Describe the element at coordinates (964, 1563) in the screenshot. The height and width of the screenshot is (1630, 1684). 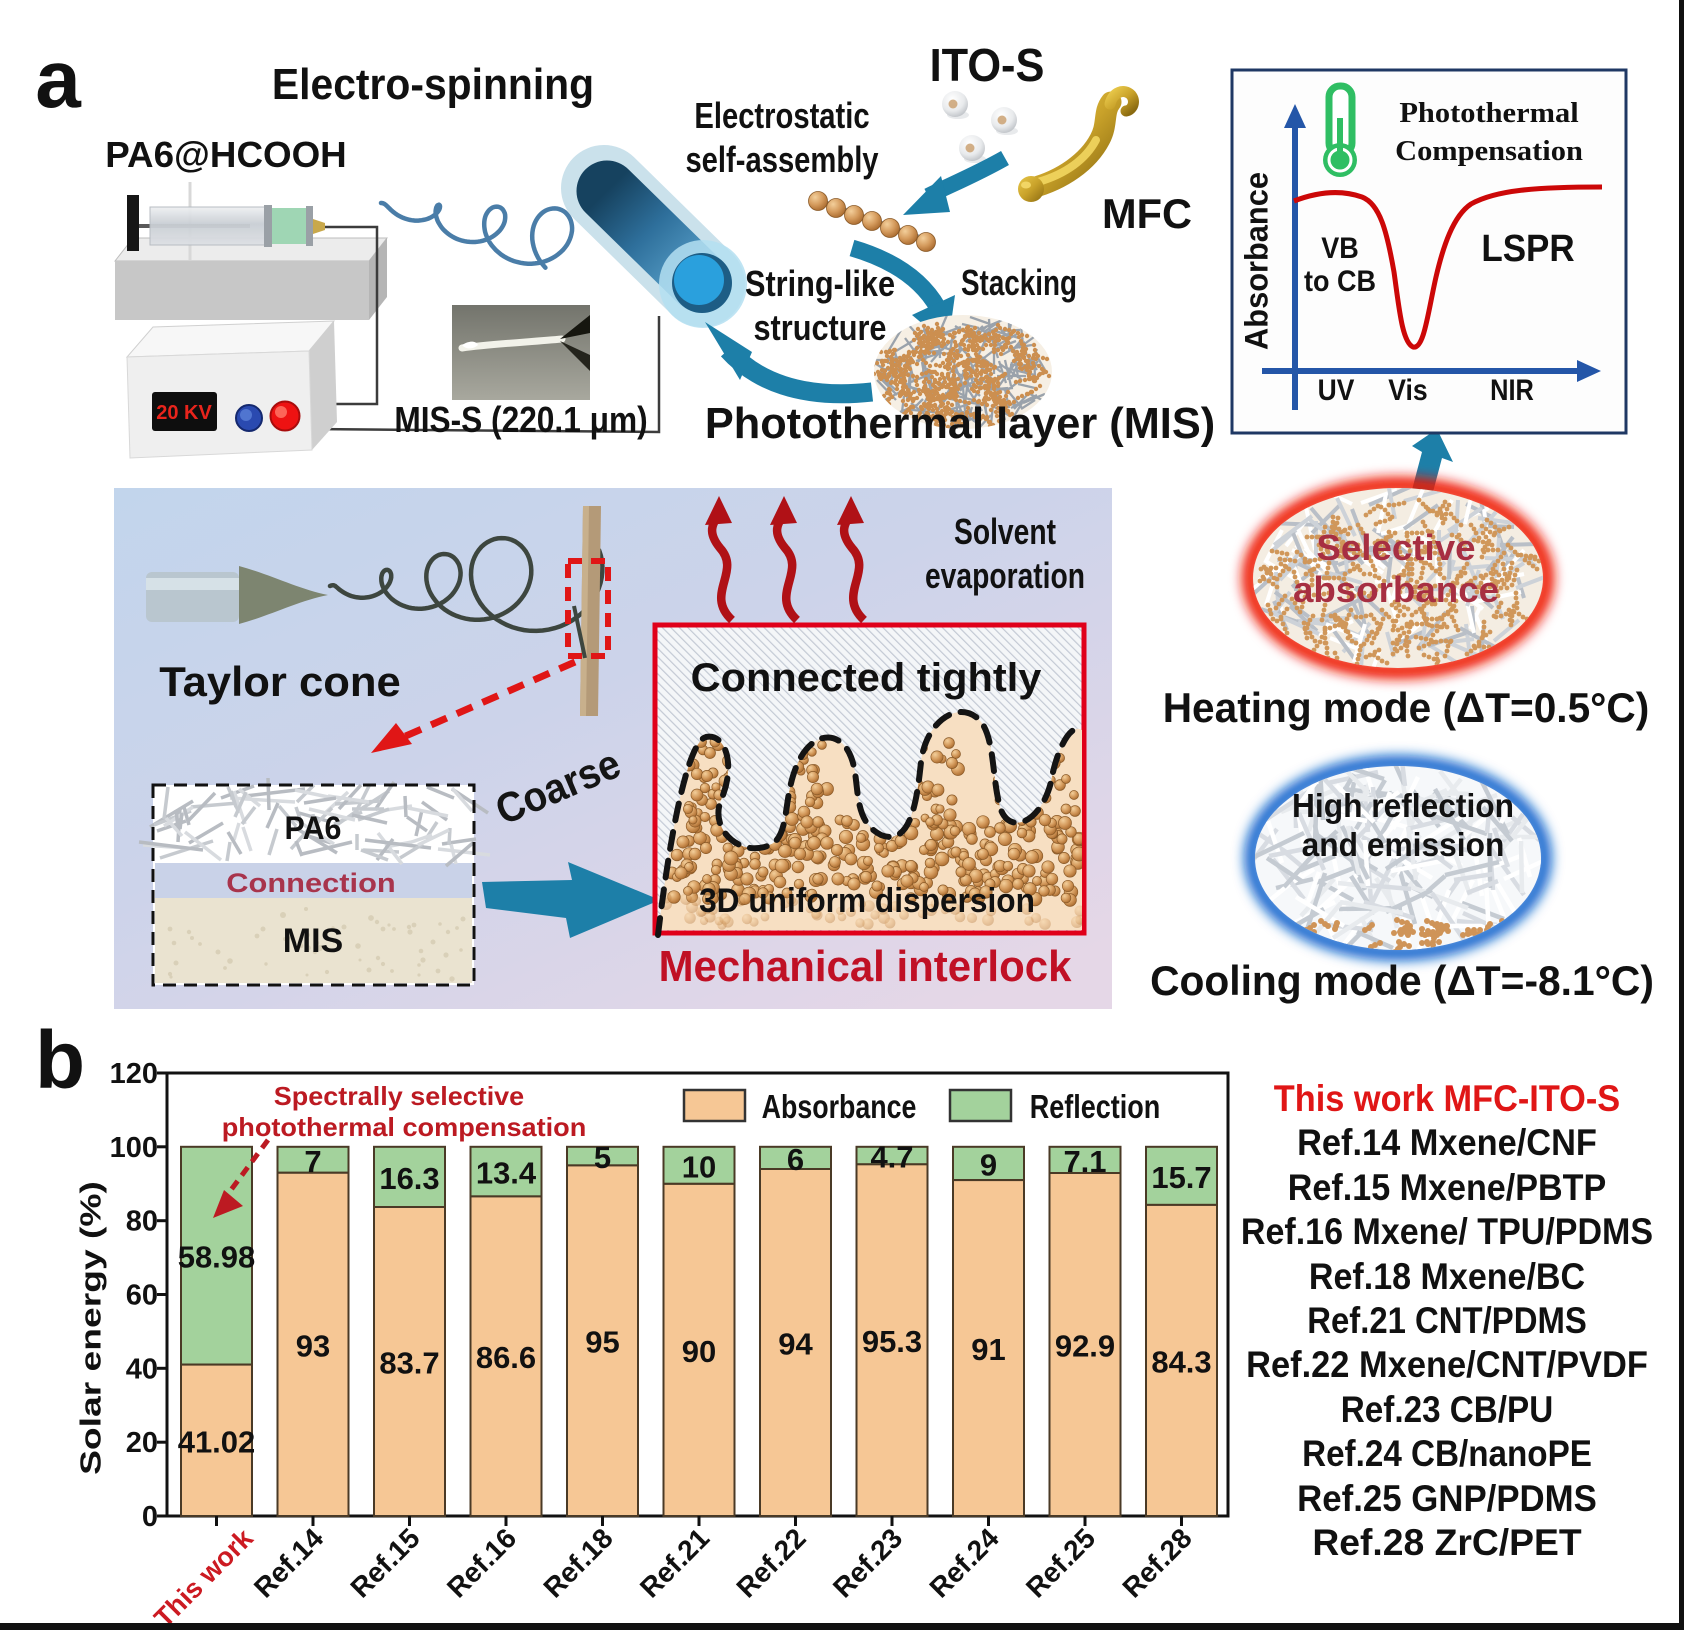
I see `svg-text: Ref.24` at that location.